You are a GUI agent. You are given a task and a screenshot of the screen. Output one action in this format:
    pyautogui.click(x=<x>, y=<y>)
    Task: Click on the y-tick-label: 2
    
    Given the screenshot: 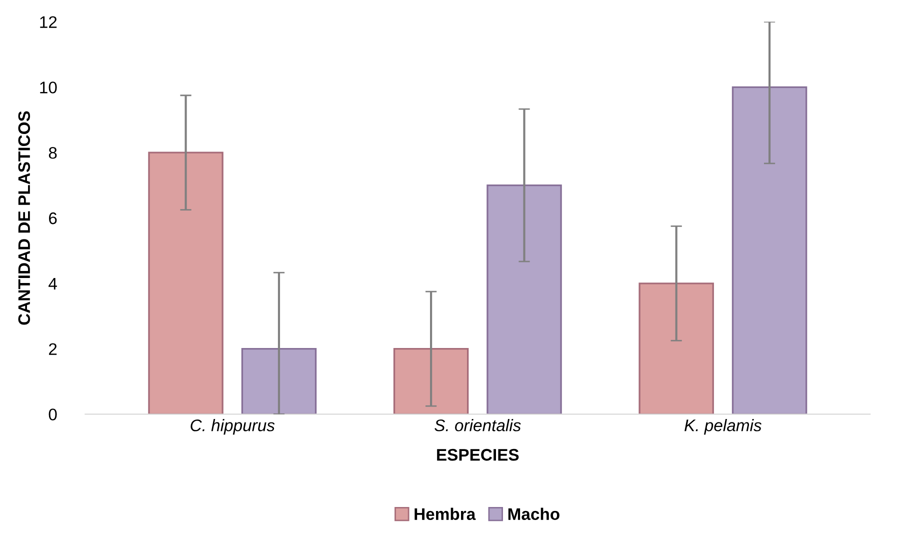 What is the action you would take?
    pyautogui.click(x=53, y=349)
    